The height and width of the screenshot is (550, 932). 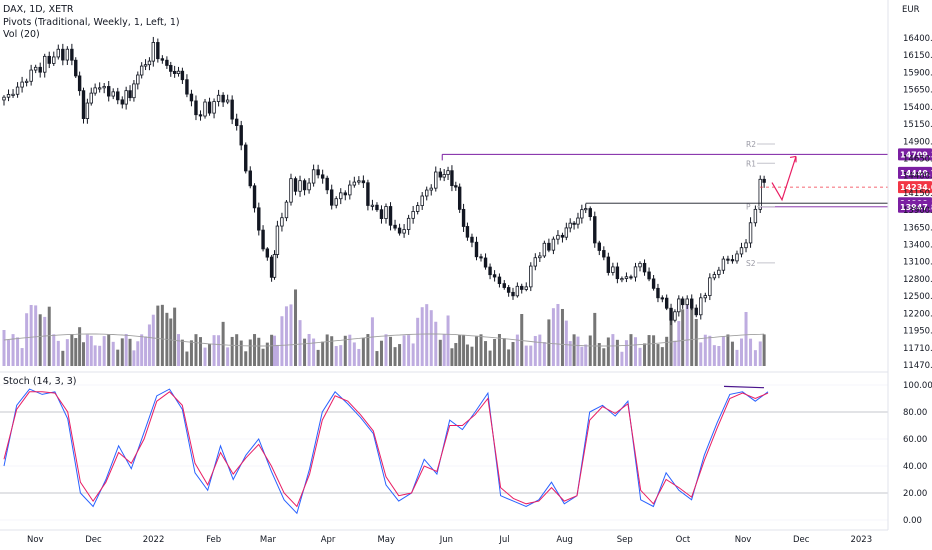 I want to click on price-tick-label: 12200.00, so click(x=917, y=314).